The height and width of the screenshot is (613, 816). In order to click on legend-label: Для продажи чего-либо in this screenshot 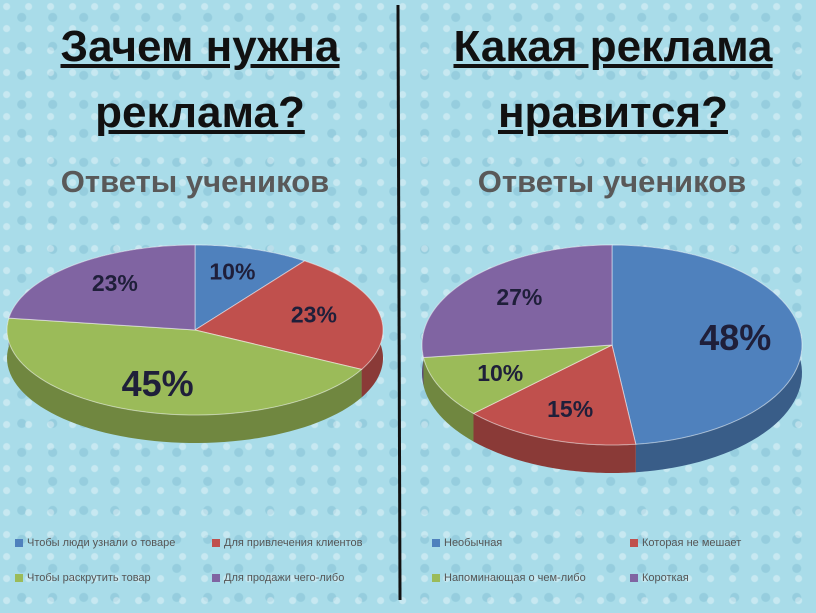, I will do `click(284, 578)`.